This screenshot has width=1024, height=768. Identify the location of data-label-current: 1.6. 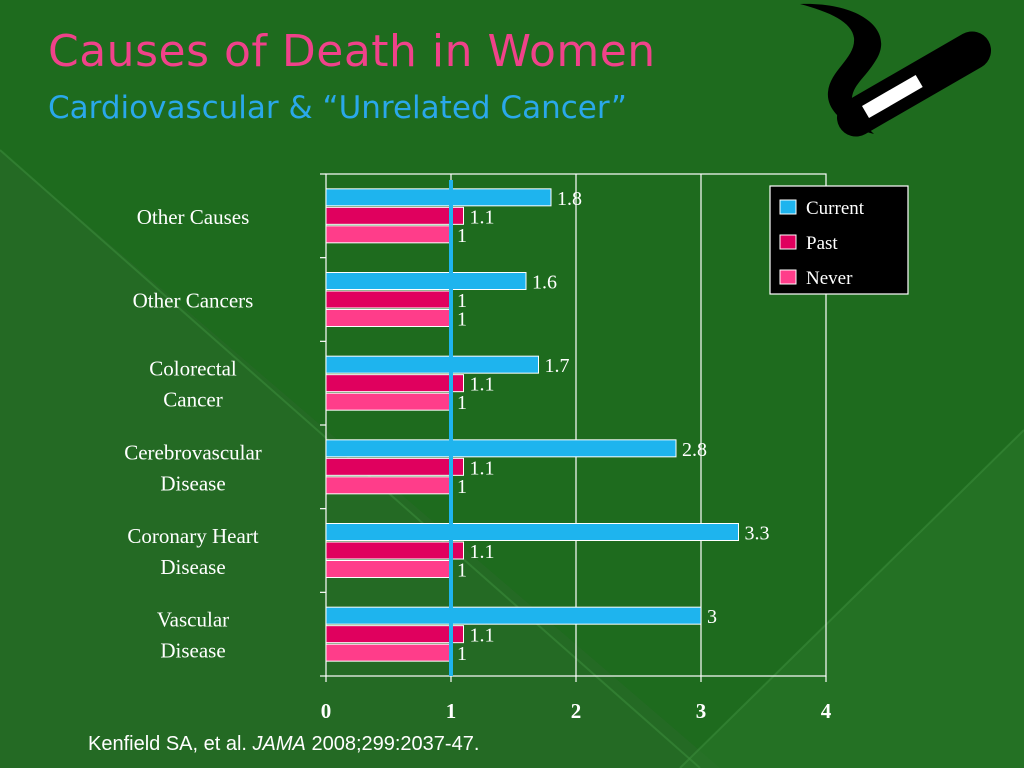
(544, 283).